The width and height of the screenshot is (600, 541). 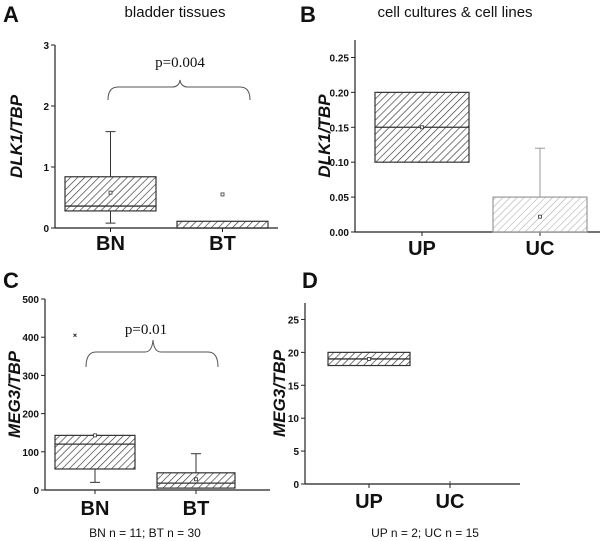 I want to click on significance-brace-a, so click(x=179, y=90).